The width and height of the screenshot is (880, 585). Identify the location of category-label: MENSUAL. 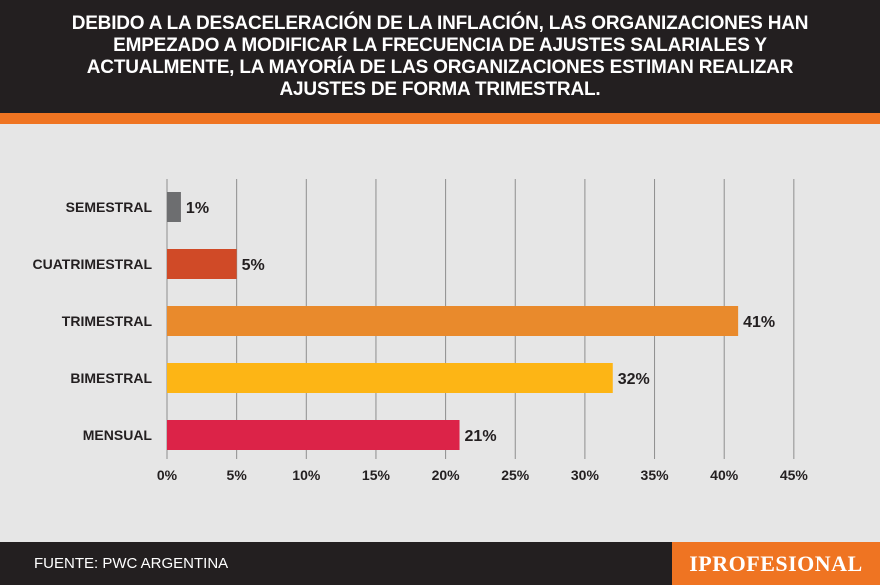
(118, 435).